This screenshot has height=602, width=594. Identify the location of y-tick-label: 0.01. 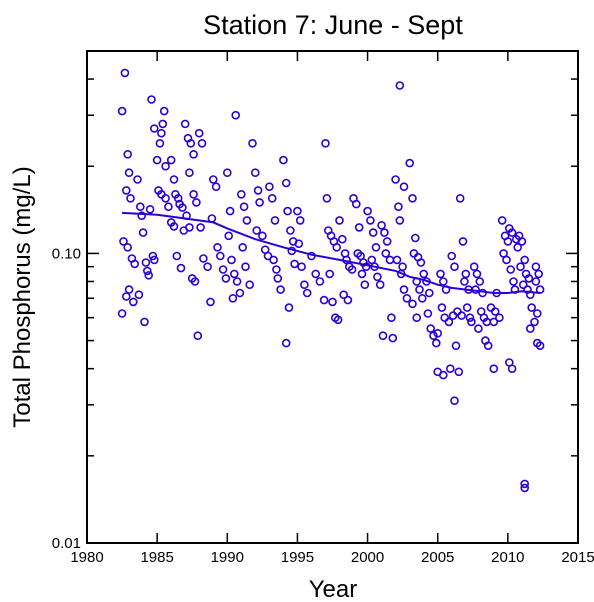
(66, 543).